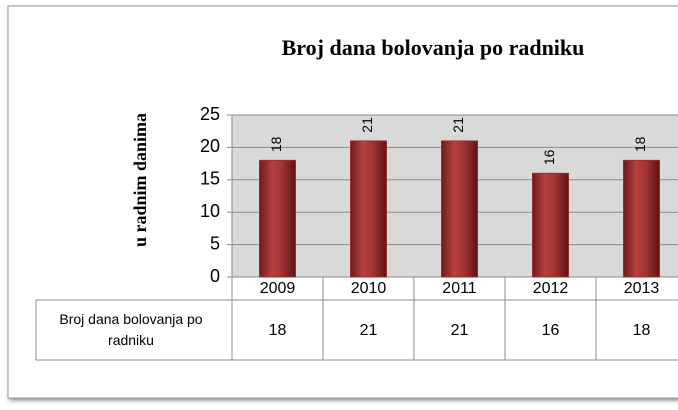 Image resolution: width=678 pixels, height=410 pixels. I want to click on x-tick-label: 2012, so click(551, 288).